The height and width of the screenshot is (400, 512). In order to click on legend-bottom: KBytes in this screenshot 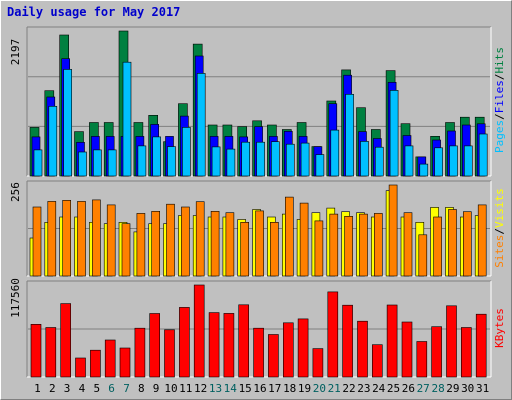, I will do `click(499, 328)`.